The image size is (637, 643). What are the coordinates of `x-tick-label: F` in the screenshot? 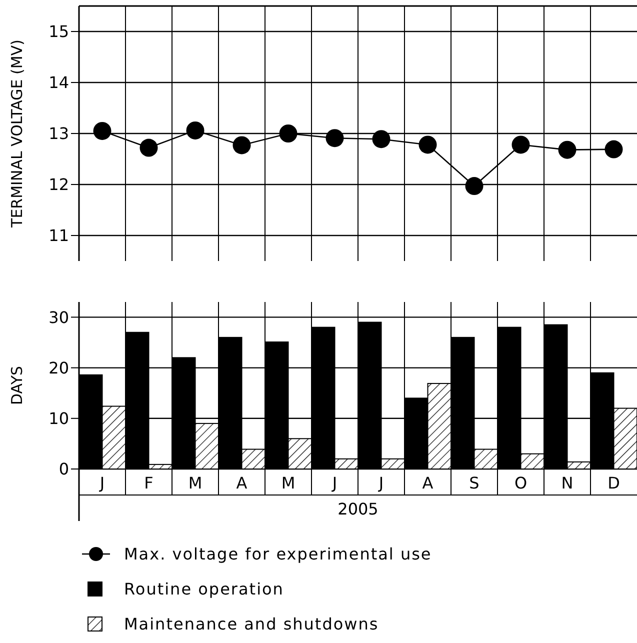 It's located at (149, 483).